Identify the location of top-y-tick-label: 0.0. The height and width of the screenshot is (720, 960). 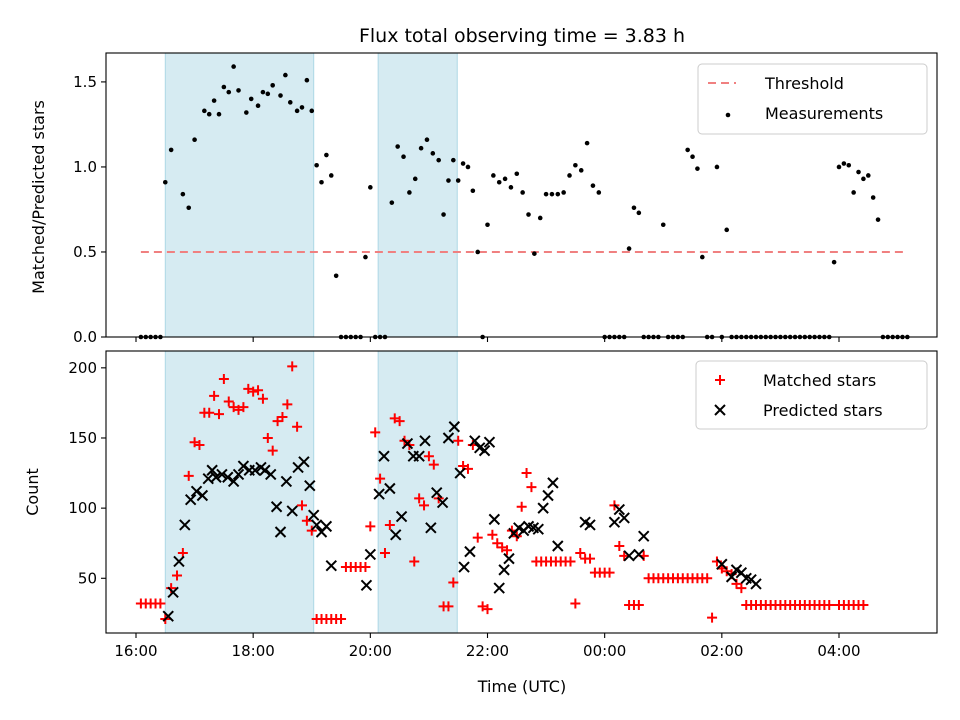
(85, 337).